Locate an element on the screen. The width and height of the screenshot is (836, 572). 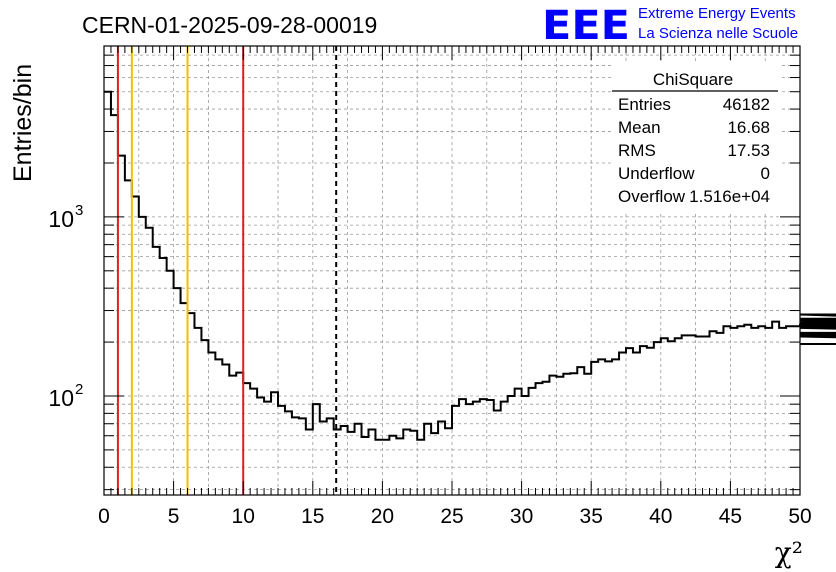
y-tick-label-exponent: 3 is located at coordinates (79, 210).